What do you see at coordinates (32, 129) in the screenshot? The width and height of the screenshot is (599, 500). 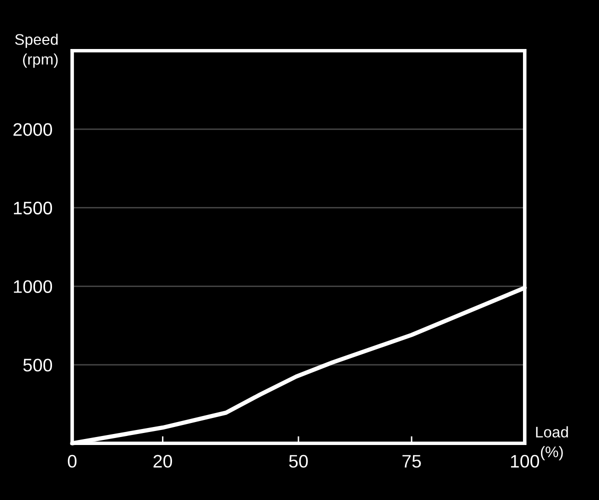 I see `y-tick-label: 2000` at bounding box center [32, 129].